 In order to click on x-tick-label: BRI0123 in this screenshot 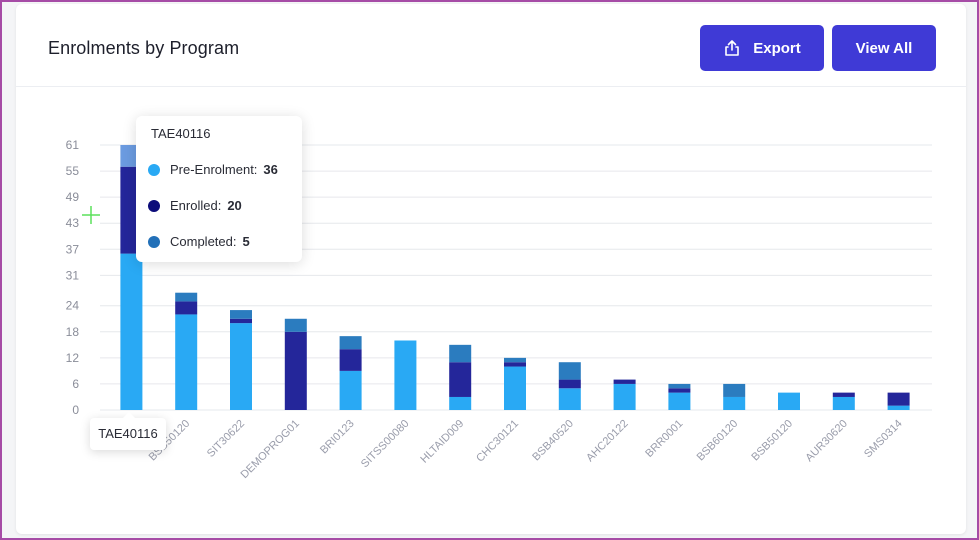, I will do `click(337, 437)`.